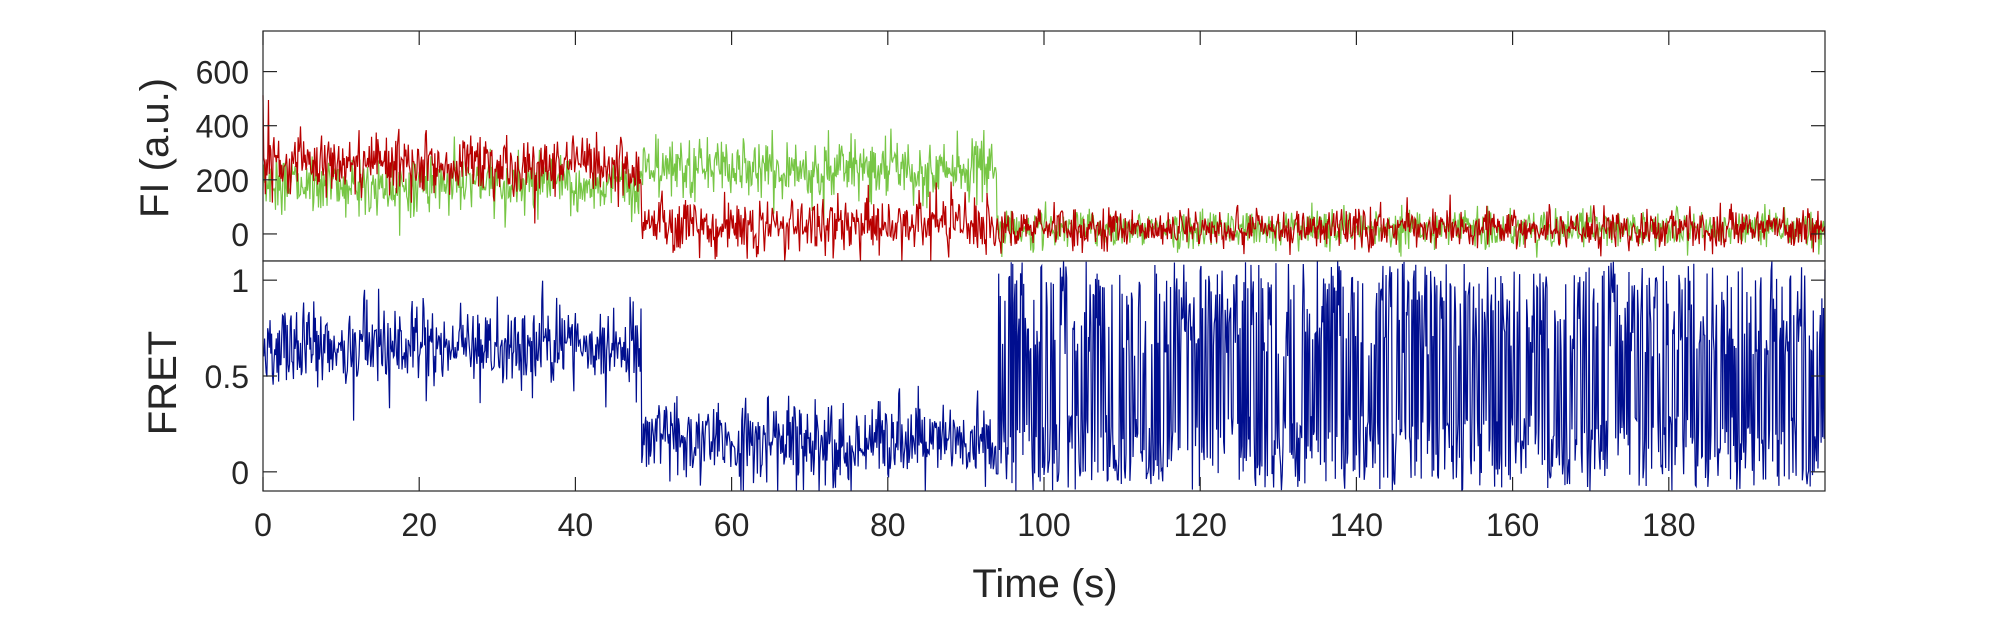 The width and height of the screenshot is (2005, 625). I want to click on time-x-tick-label: 160, so click(1512, 525).